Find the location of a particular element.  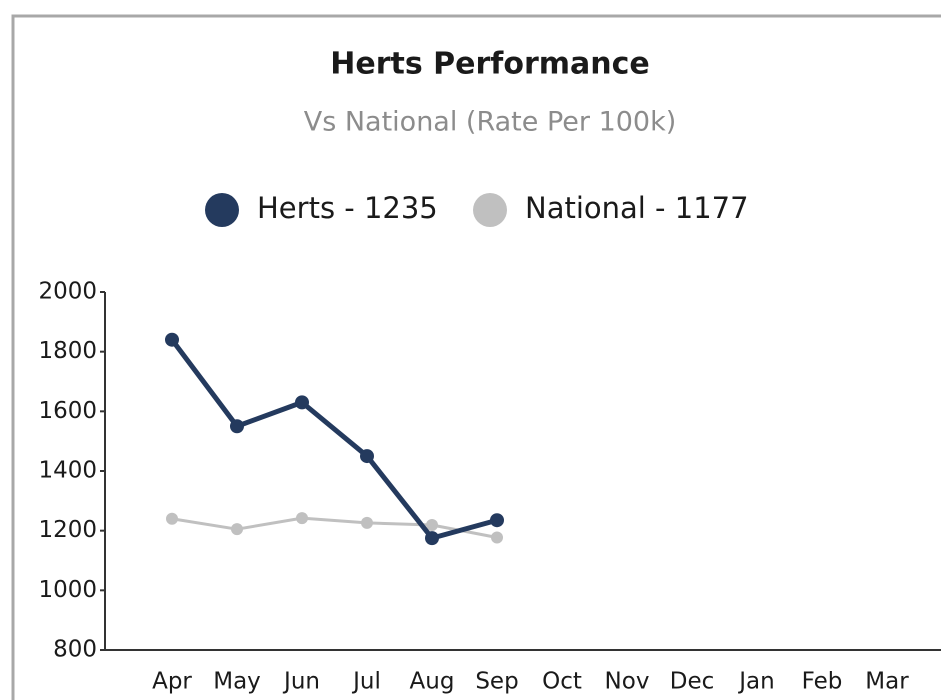

chart-subtitle: Vs National (Rate Per 100k) is located at coordinates (490, 122).